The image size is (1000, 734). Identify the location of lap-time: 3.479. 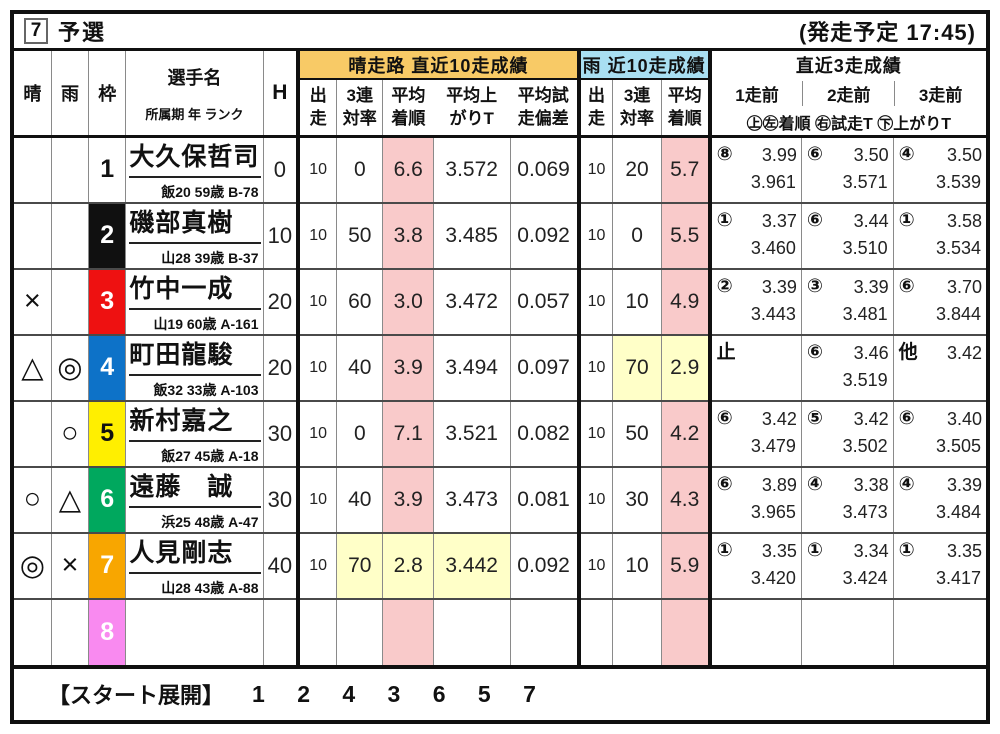
(773, 445).